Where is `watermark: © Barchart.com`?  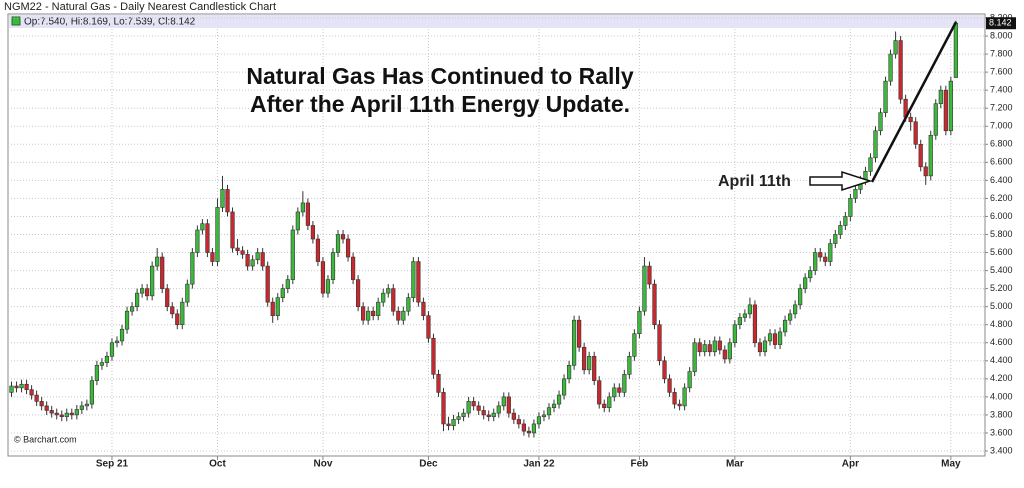 watermark: © Barchart.com is located at coordinates (45, 439).